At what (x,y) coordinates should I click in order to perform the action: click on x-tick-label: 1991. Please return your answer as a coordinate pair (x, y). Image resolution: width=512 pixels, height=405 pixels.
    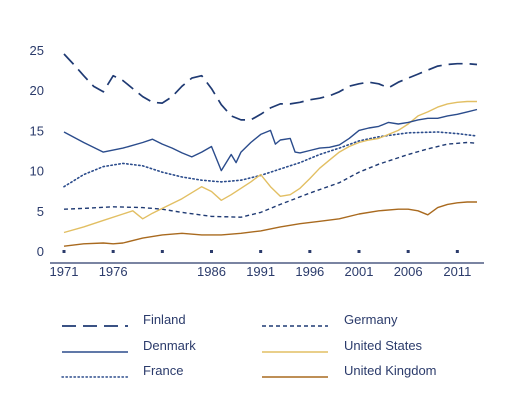
    Looking at the image, I should click on (260, 271).